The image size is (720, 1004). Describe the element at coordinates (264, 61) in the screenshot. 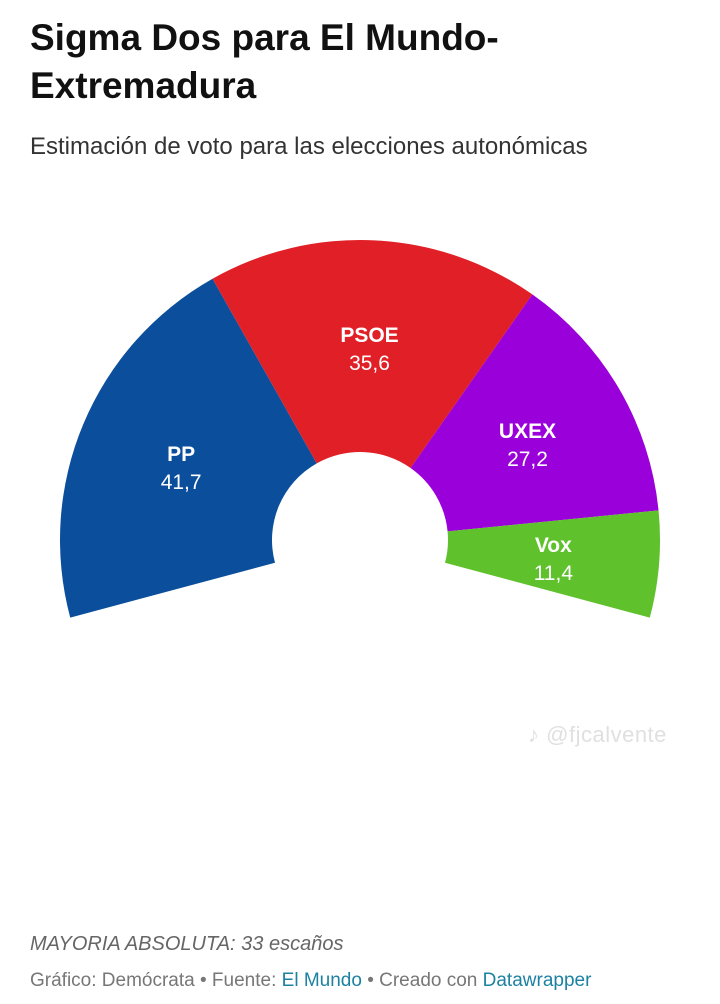

I see `chart-title: Sigma Dos para El Mundo-Extremadura` at that location.